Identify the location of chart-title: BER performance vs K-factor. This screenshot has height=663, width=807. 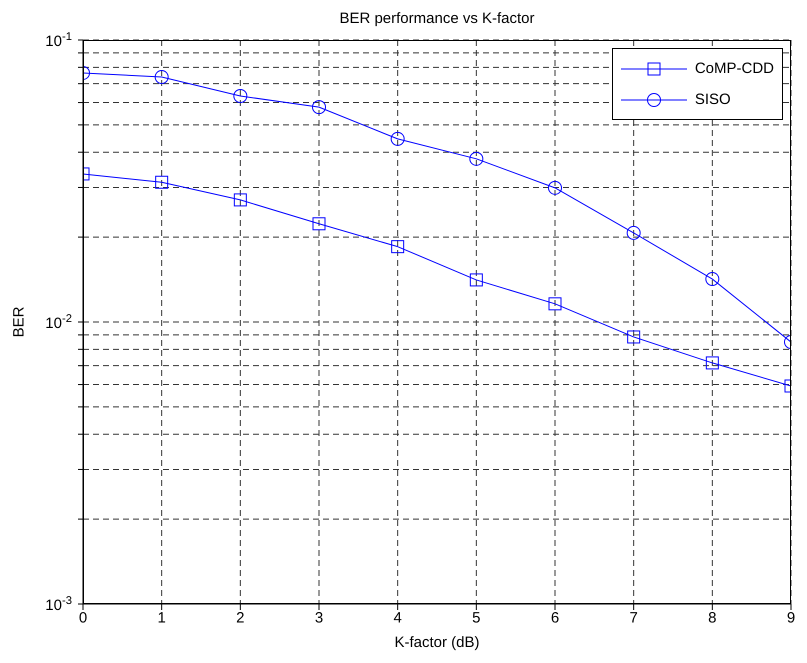
(437, 18).